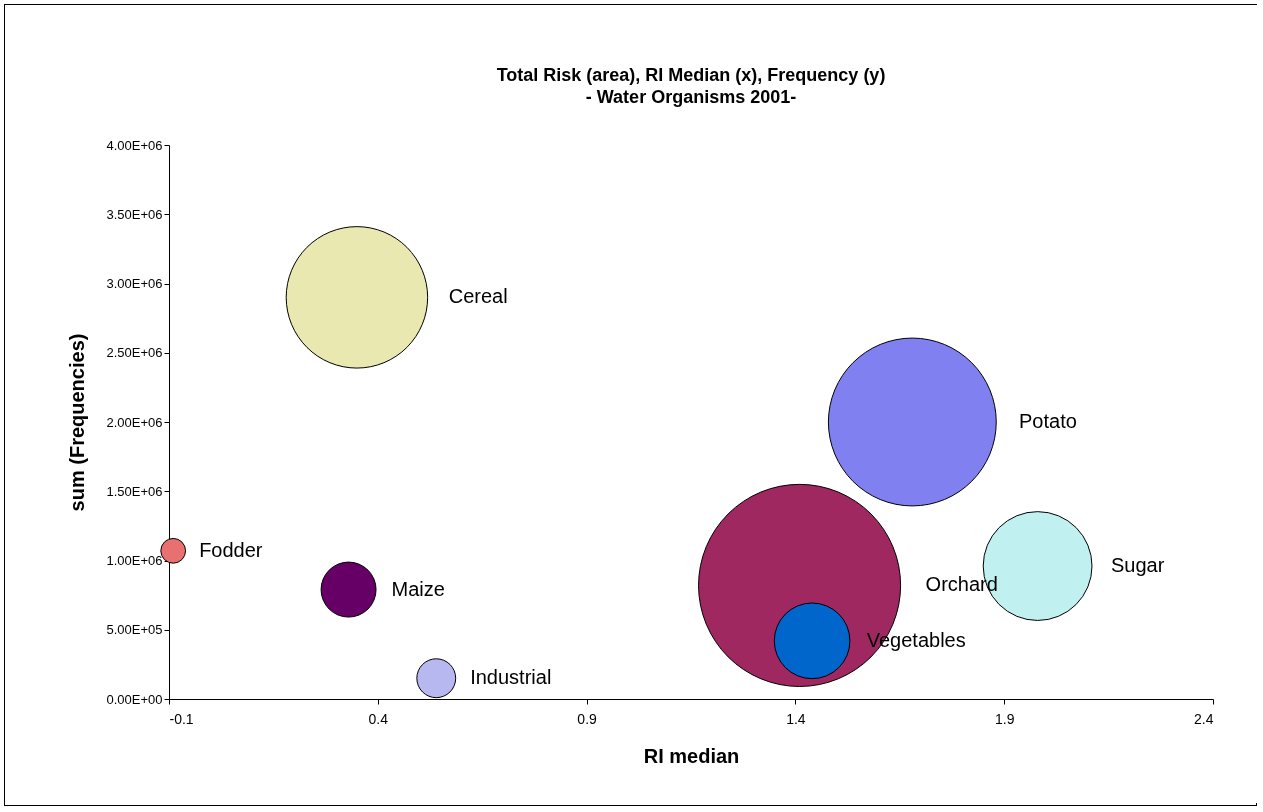 The width and height of the screenshot is (1263, 812). I want to click on x-tick-label: 0.4, so click(378, 718).